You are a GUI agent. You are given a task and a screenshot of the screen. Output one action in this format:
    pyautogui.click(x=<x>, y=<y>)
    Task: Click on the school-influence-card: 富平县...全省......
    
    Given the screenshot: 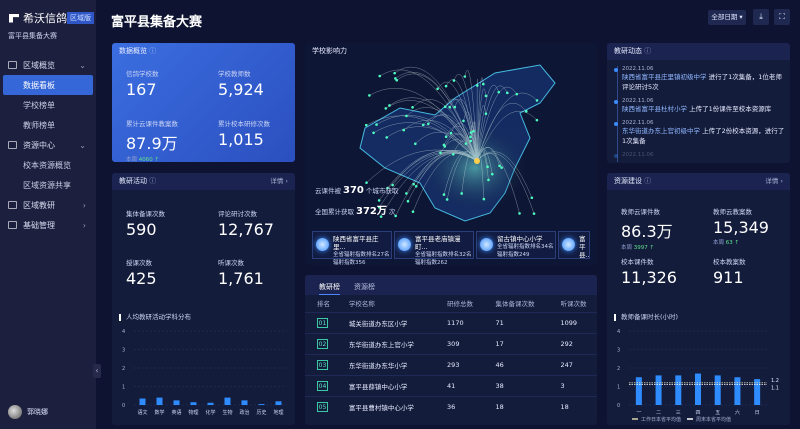 What is the action you would take?
    pyautogui.click(x=574, y=245)
    